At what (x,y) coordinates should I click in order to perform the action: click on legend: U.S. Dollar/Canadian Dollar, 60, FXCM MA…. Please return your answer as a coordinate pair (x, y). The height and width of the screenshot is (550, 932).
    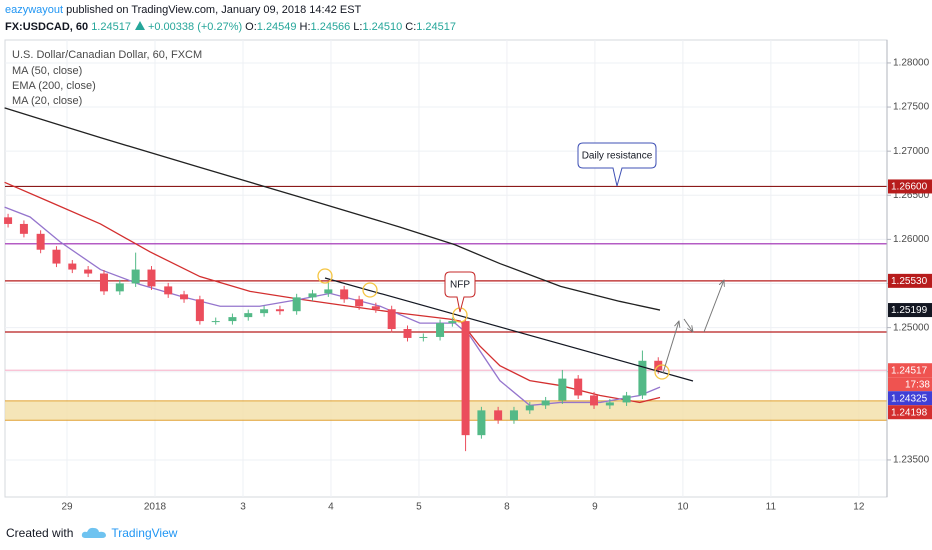
    Looking at the image, I should click on (107, 78).